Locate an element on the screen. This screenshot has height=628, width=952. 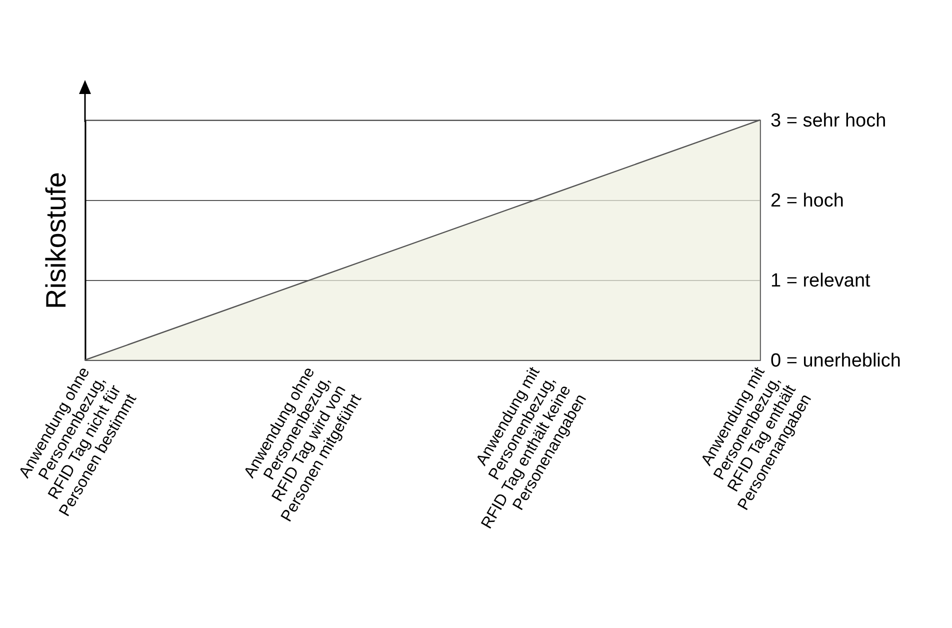
y-axis-title: Risikostufe is located at coordinates (56, 240).